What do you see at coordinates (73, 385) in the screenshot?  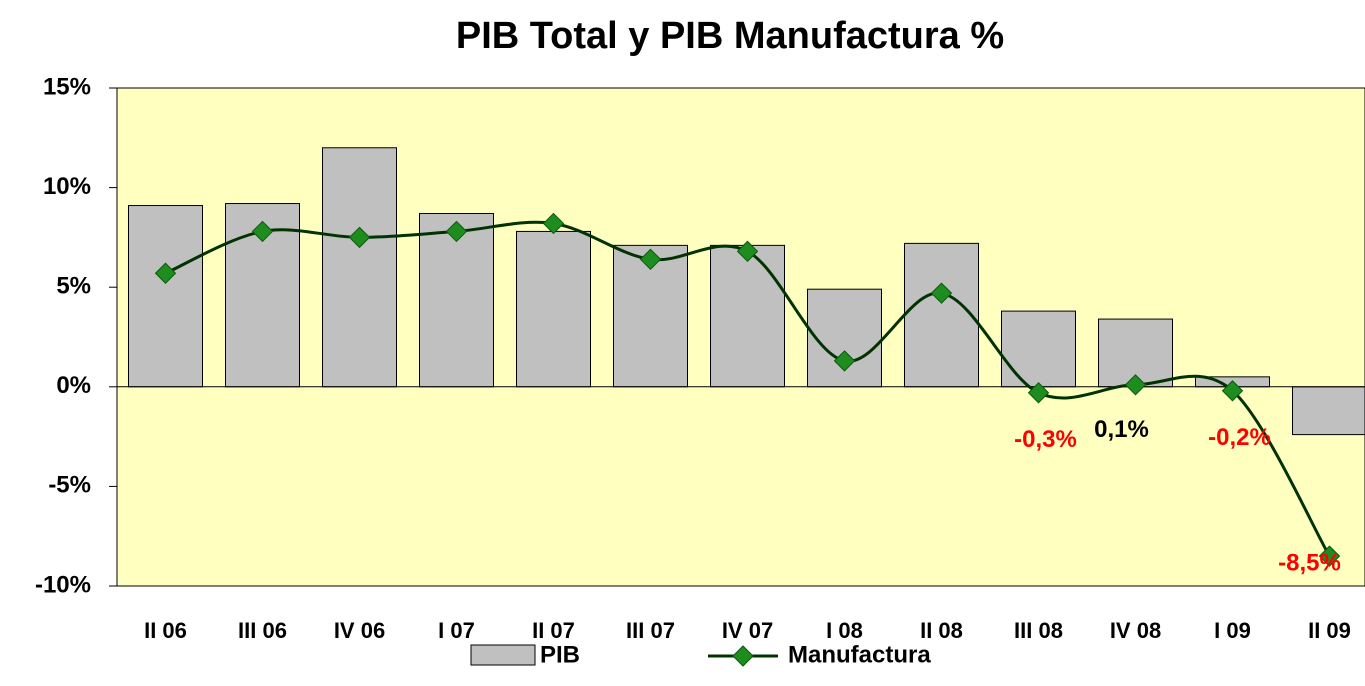 I see `y-tick-label: 0%` at bounding box center [73, 385].